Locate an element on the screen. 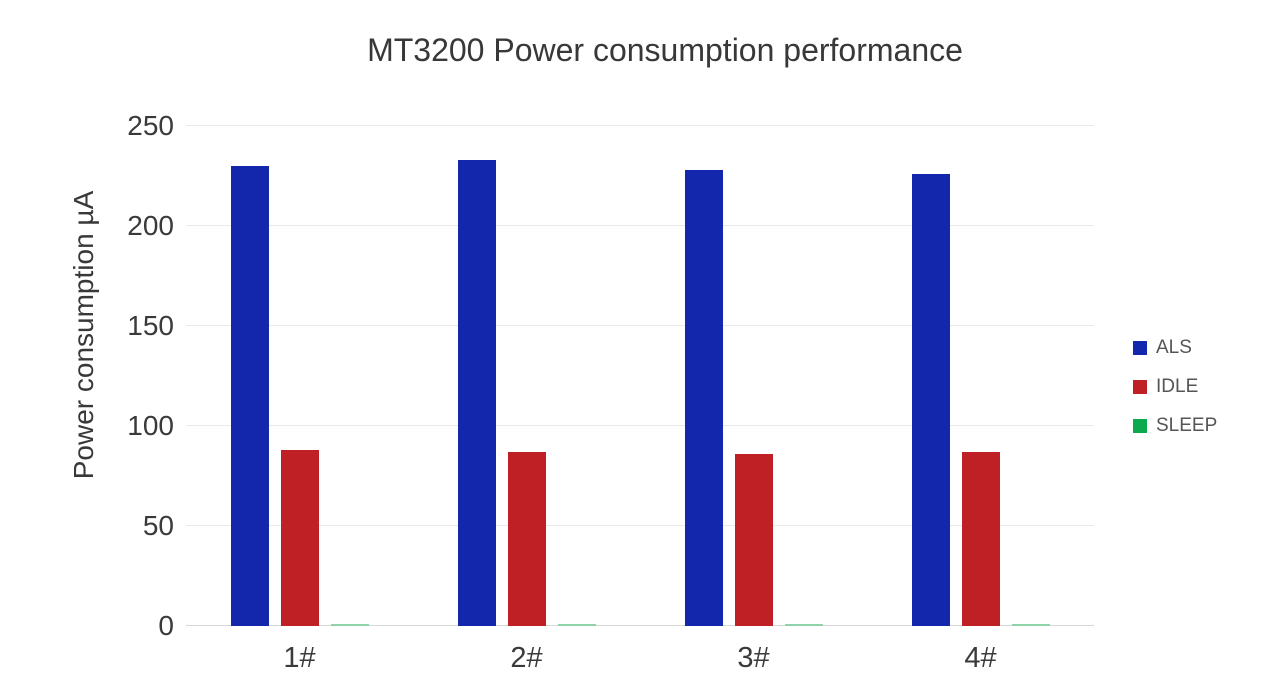 The image size is (1280, 691). legend: ALS IDLE SLEEP is located at coordinates (1175, 386).